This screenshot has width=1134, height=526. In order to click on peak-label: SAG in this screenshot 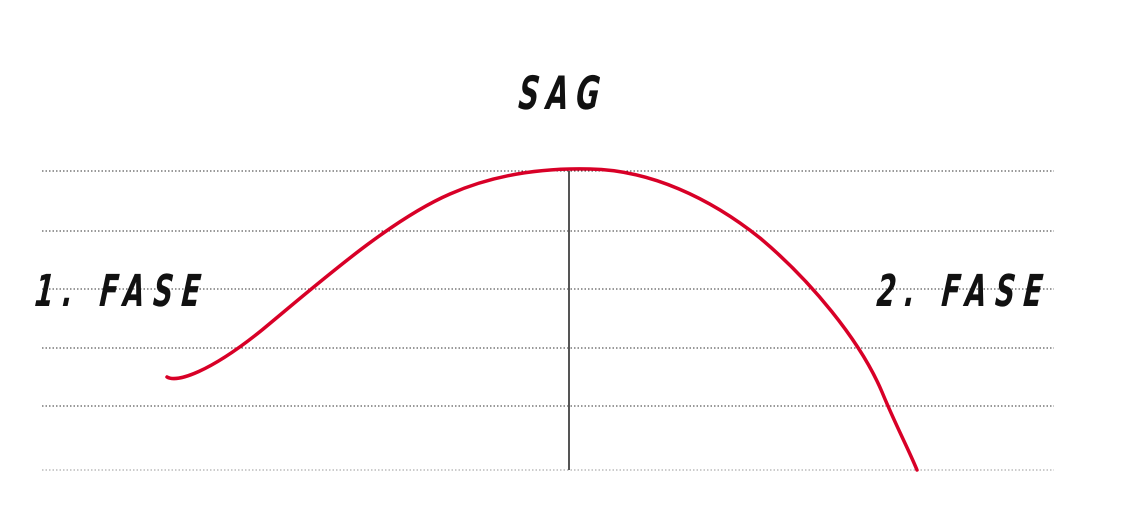, I will do `click(563, 93)`.